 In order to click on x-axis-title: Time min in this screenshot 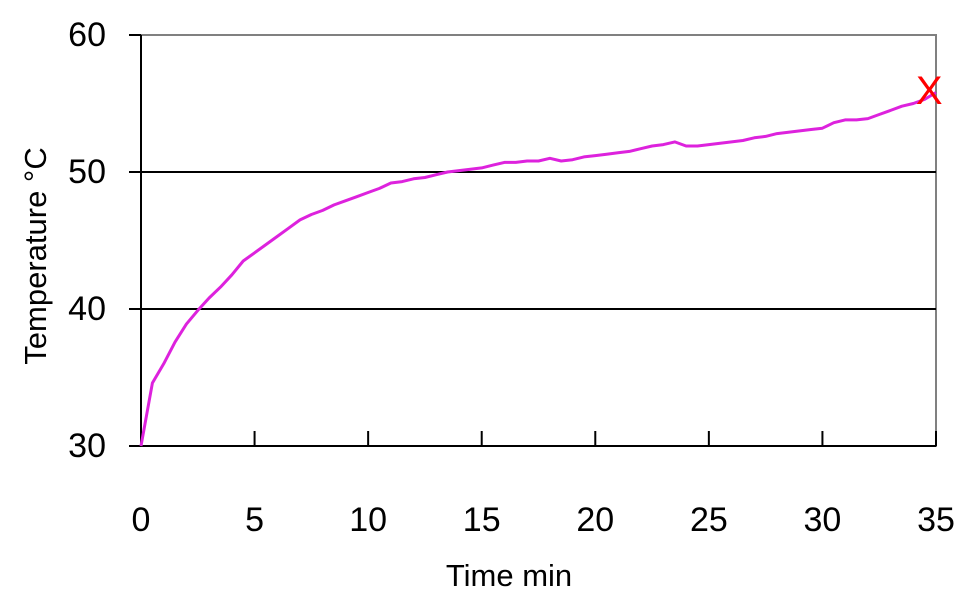, I will do `click(509, 575)`.